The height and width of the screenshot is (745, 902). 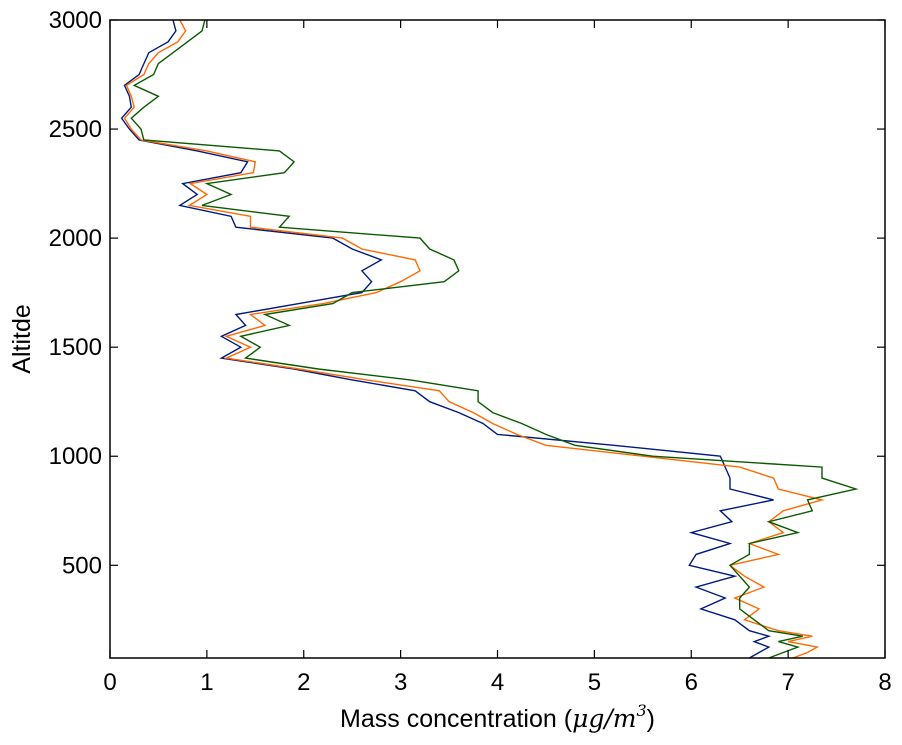 What do you see at coordinates (82, 565) in the screenshot?
I see `y-tick-label: 500` at bounding box center [82, 565].